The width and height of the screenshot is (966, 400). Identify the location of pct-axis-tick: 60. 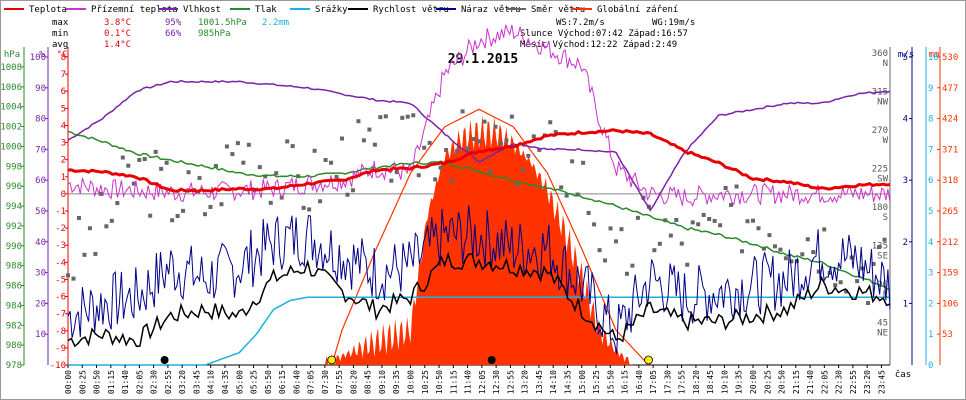
(40, 181).